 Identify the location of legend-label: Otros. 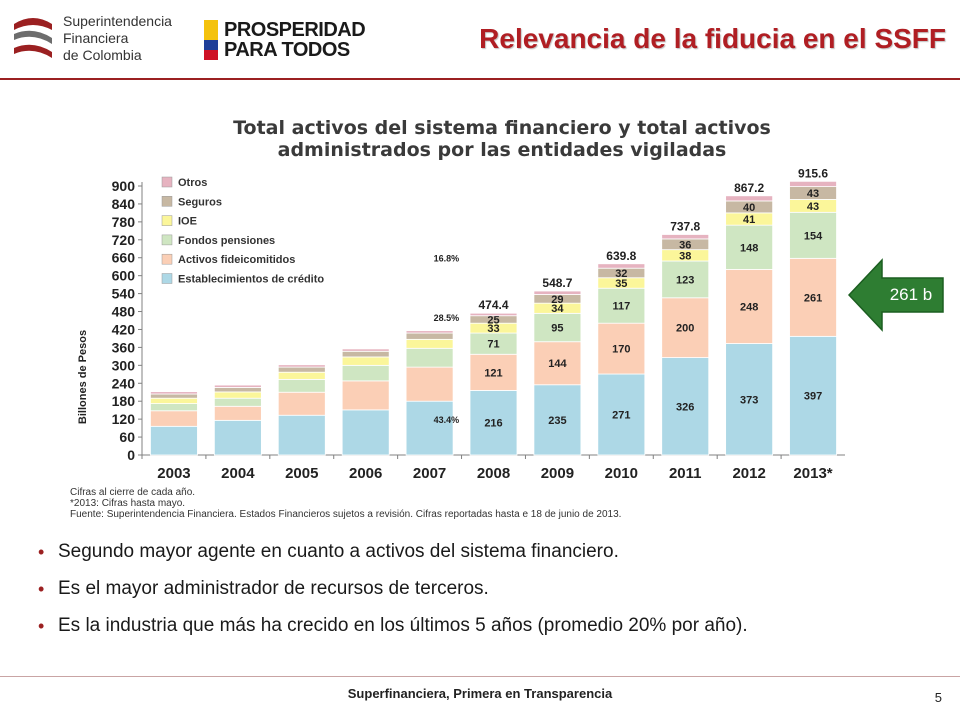
(192, 183).